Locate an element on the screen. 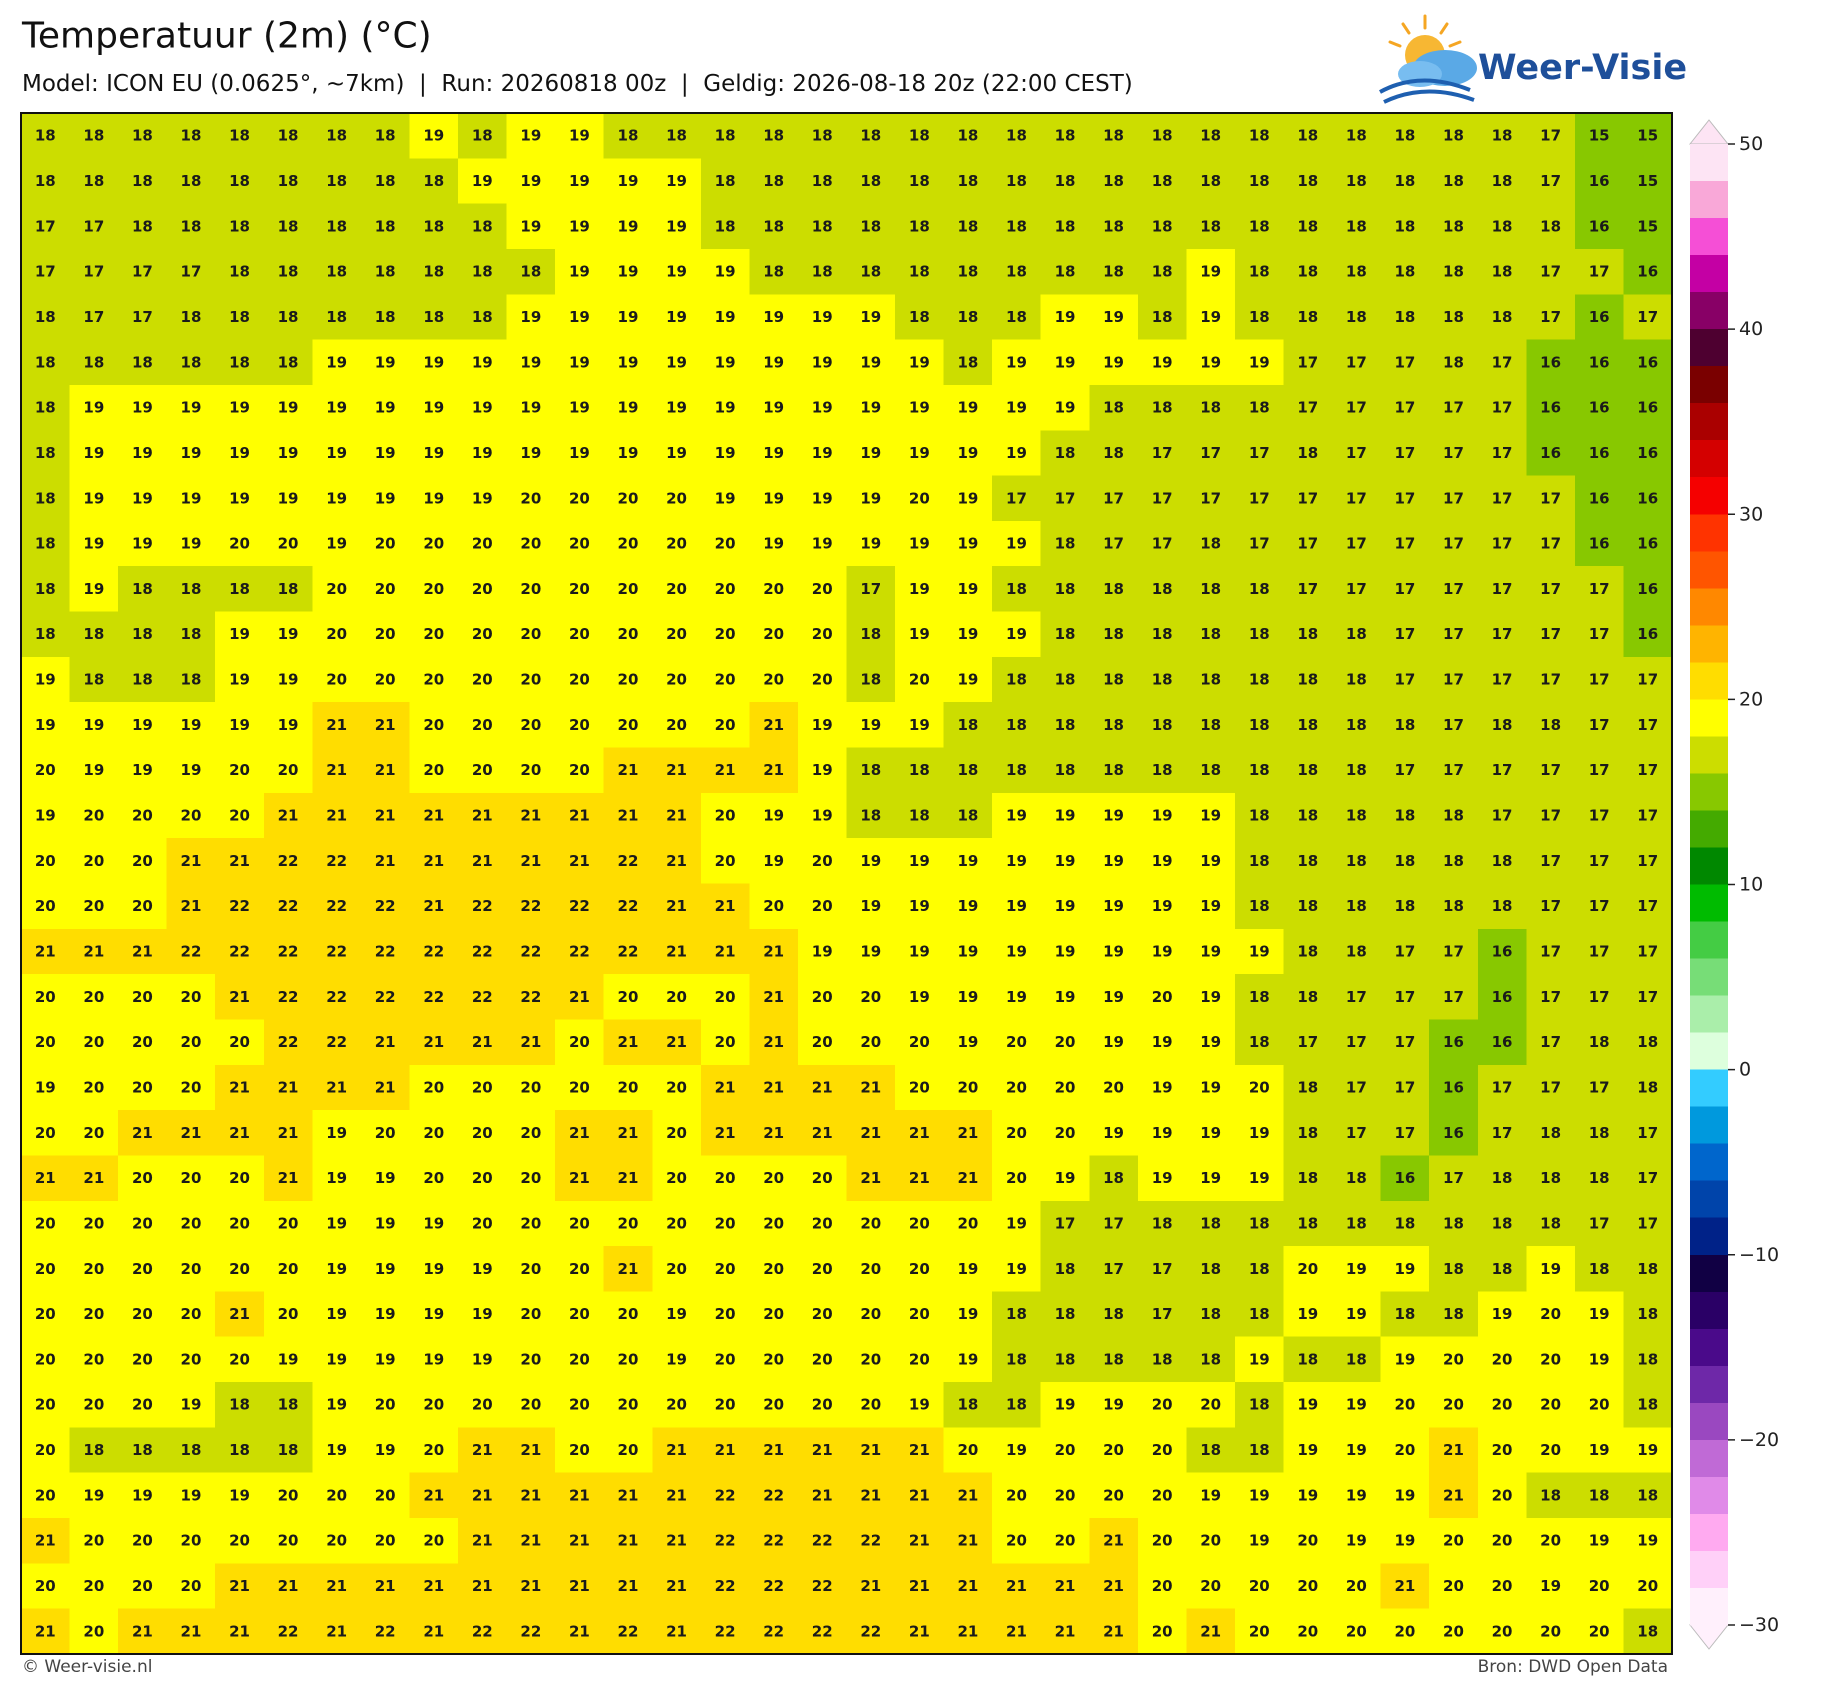  temp-label: 22 is located at coordinates (336, 906).